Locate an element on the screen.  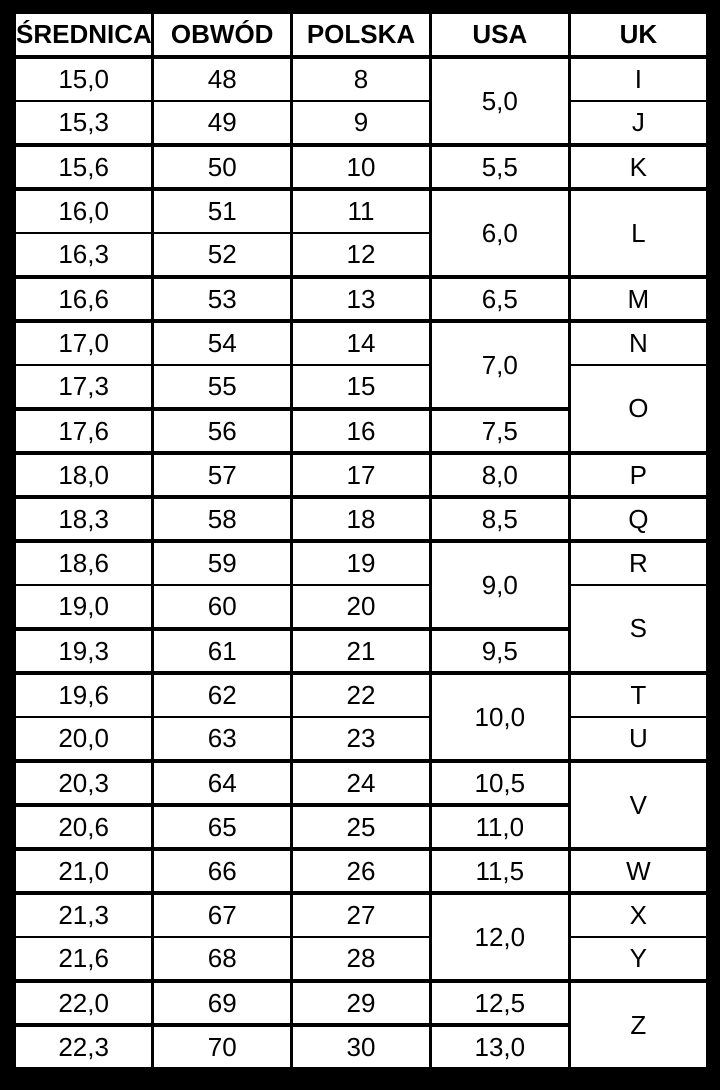
cell-polska: 16 is located at coordinates (361, 430).